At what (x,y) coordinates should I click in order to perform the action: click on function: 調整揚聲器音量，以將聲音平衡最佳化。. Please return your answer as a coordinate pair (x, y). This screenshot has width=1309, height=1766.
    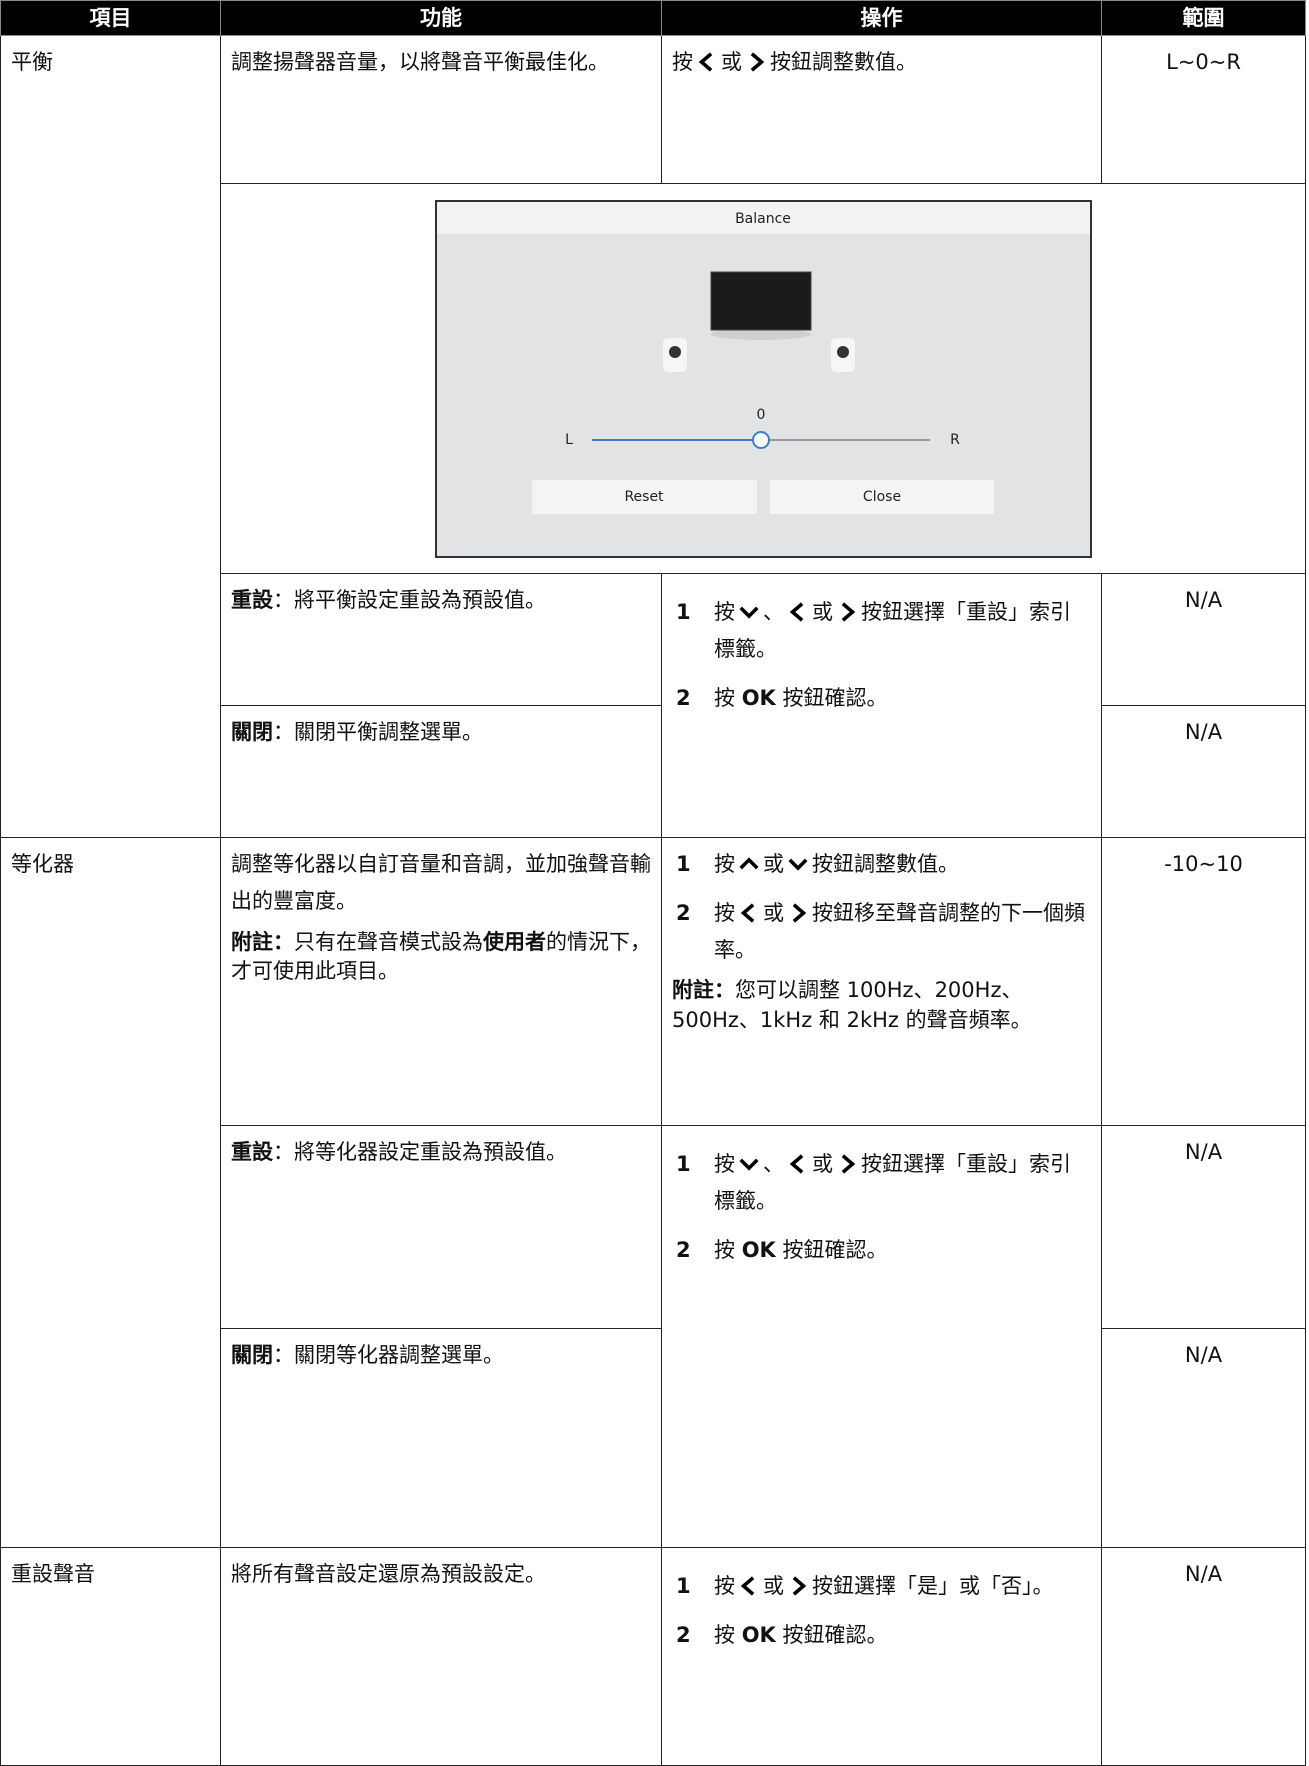
    Looking at the image, I should click on (441, 109).